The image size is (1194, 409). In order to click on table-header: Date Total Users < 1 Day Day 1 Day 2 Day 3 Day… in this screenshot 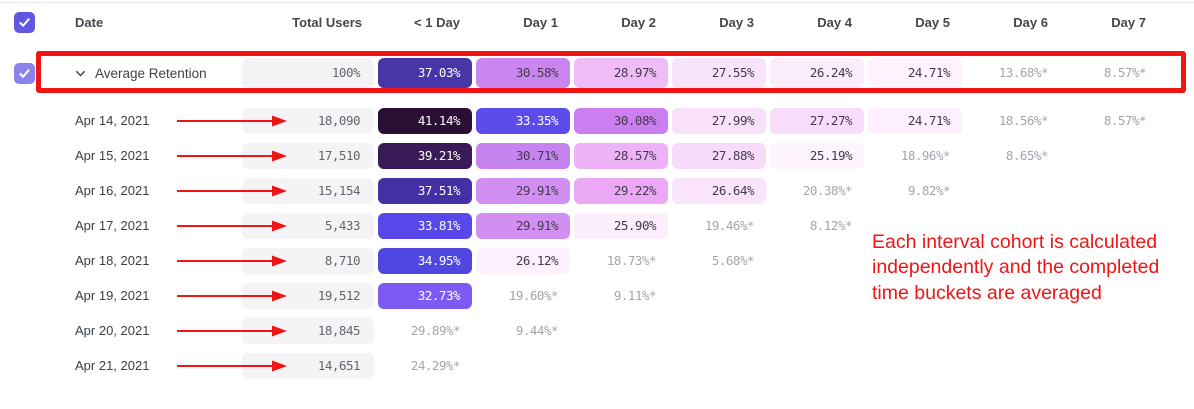, I will do `click(588, 22)`.